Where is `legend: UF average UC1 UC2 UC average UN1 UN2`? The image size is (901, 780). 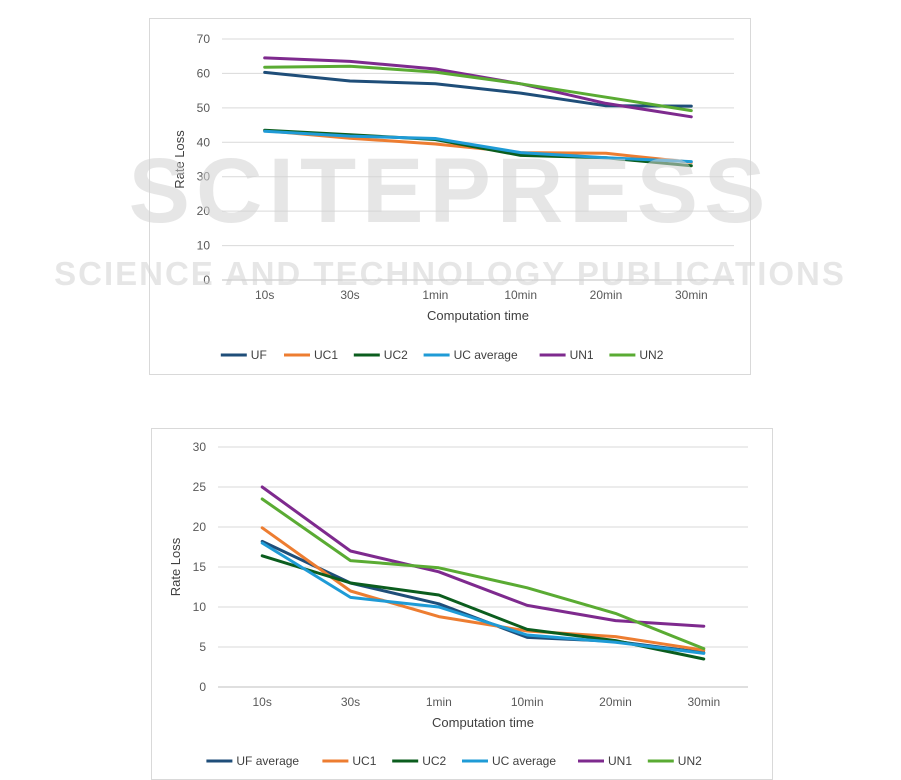 legend: UF average UC1 UC2 UC average UN1 UN2 is located at coordinates (454, 761).